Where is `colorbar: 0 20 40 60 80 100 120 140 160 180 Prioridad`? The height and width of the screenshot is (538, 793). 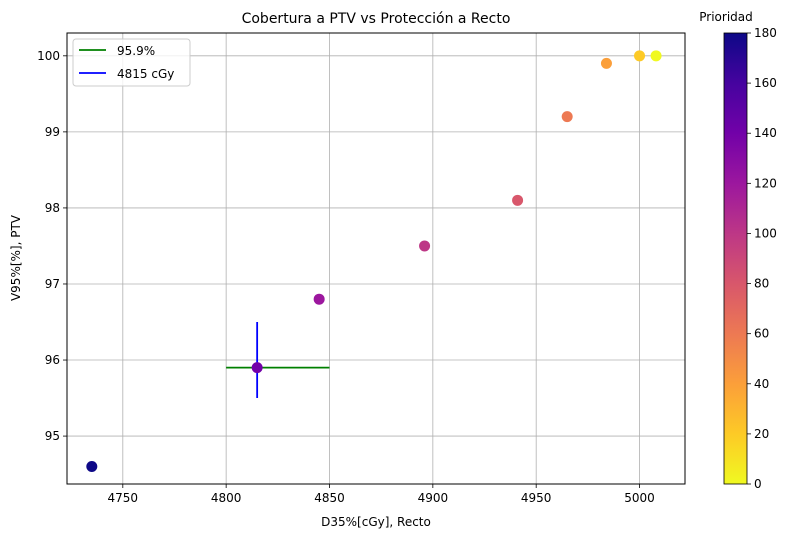
colorbar: 0 20 40 60 80 100 120 140 160 180 Prioridad is located at coordinates (738, 250).